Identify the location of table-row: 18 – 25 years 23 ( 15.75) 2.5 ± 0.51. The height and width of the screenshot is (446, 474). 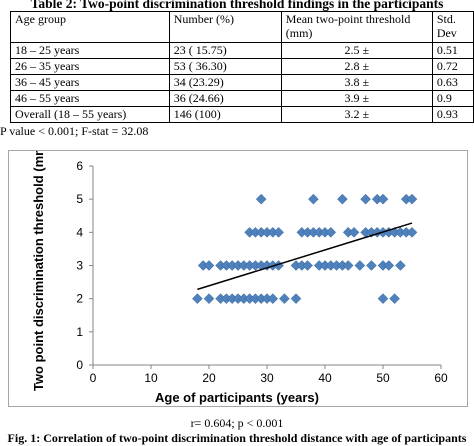
(242, 50).